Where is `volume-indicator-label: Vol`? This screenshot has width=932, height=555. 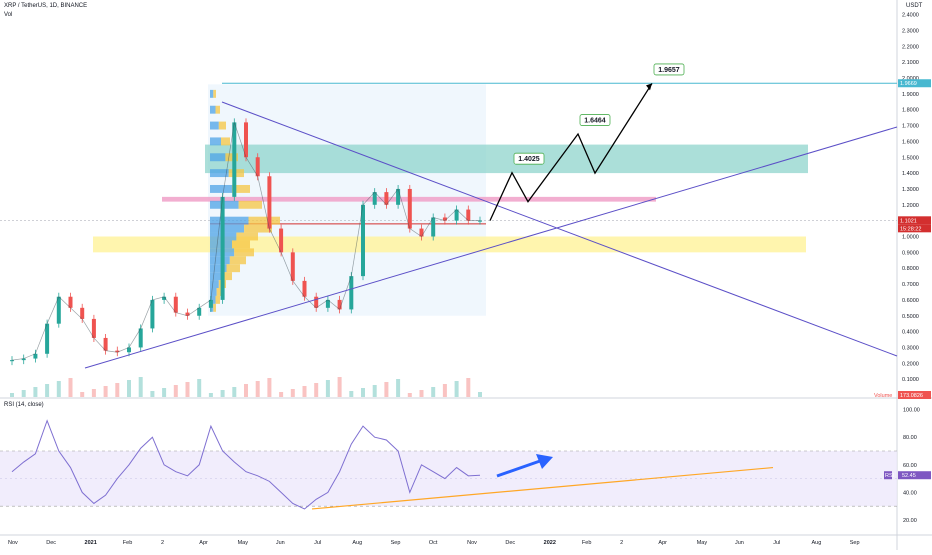
volume-indicator-label: Vol is located at coordinates (8, 15).